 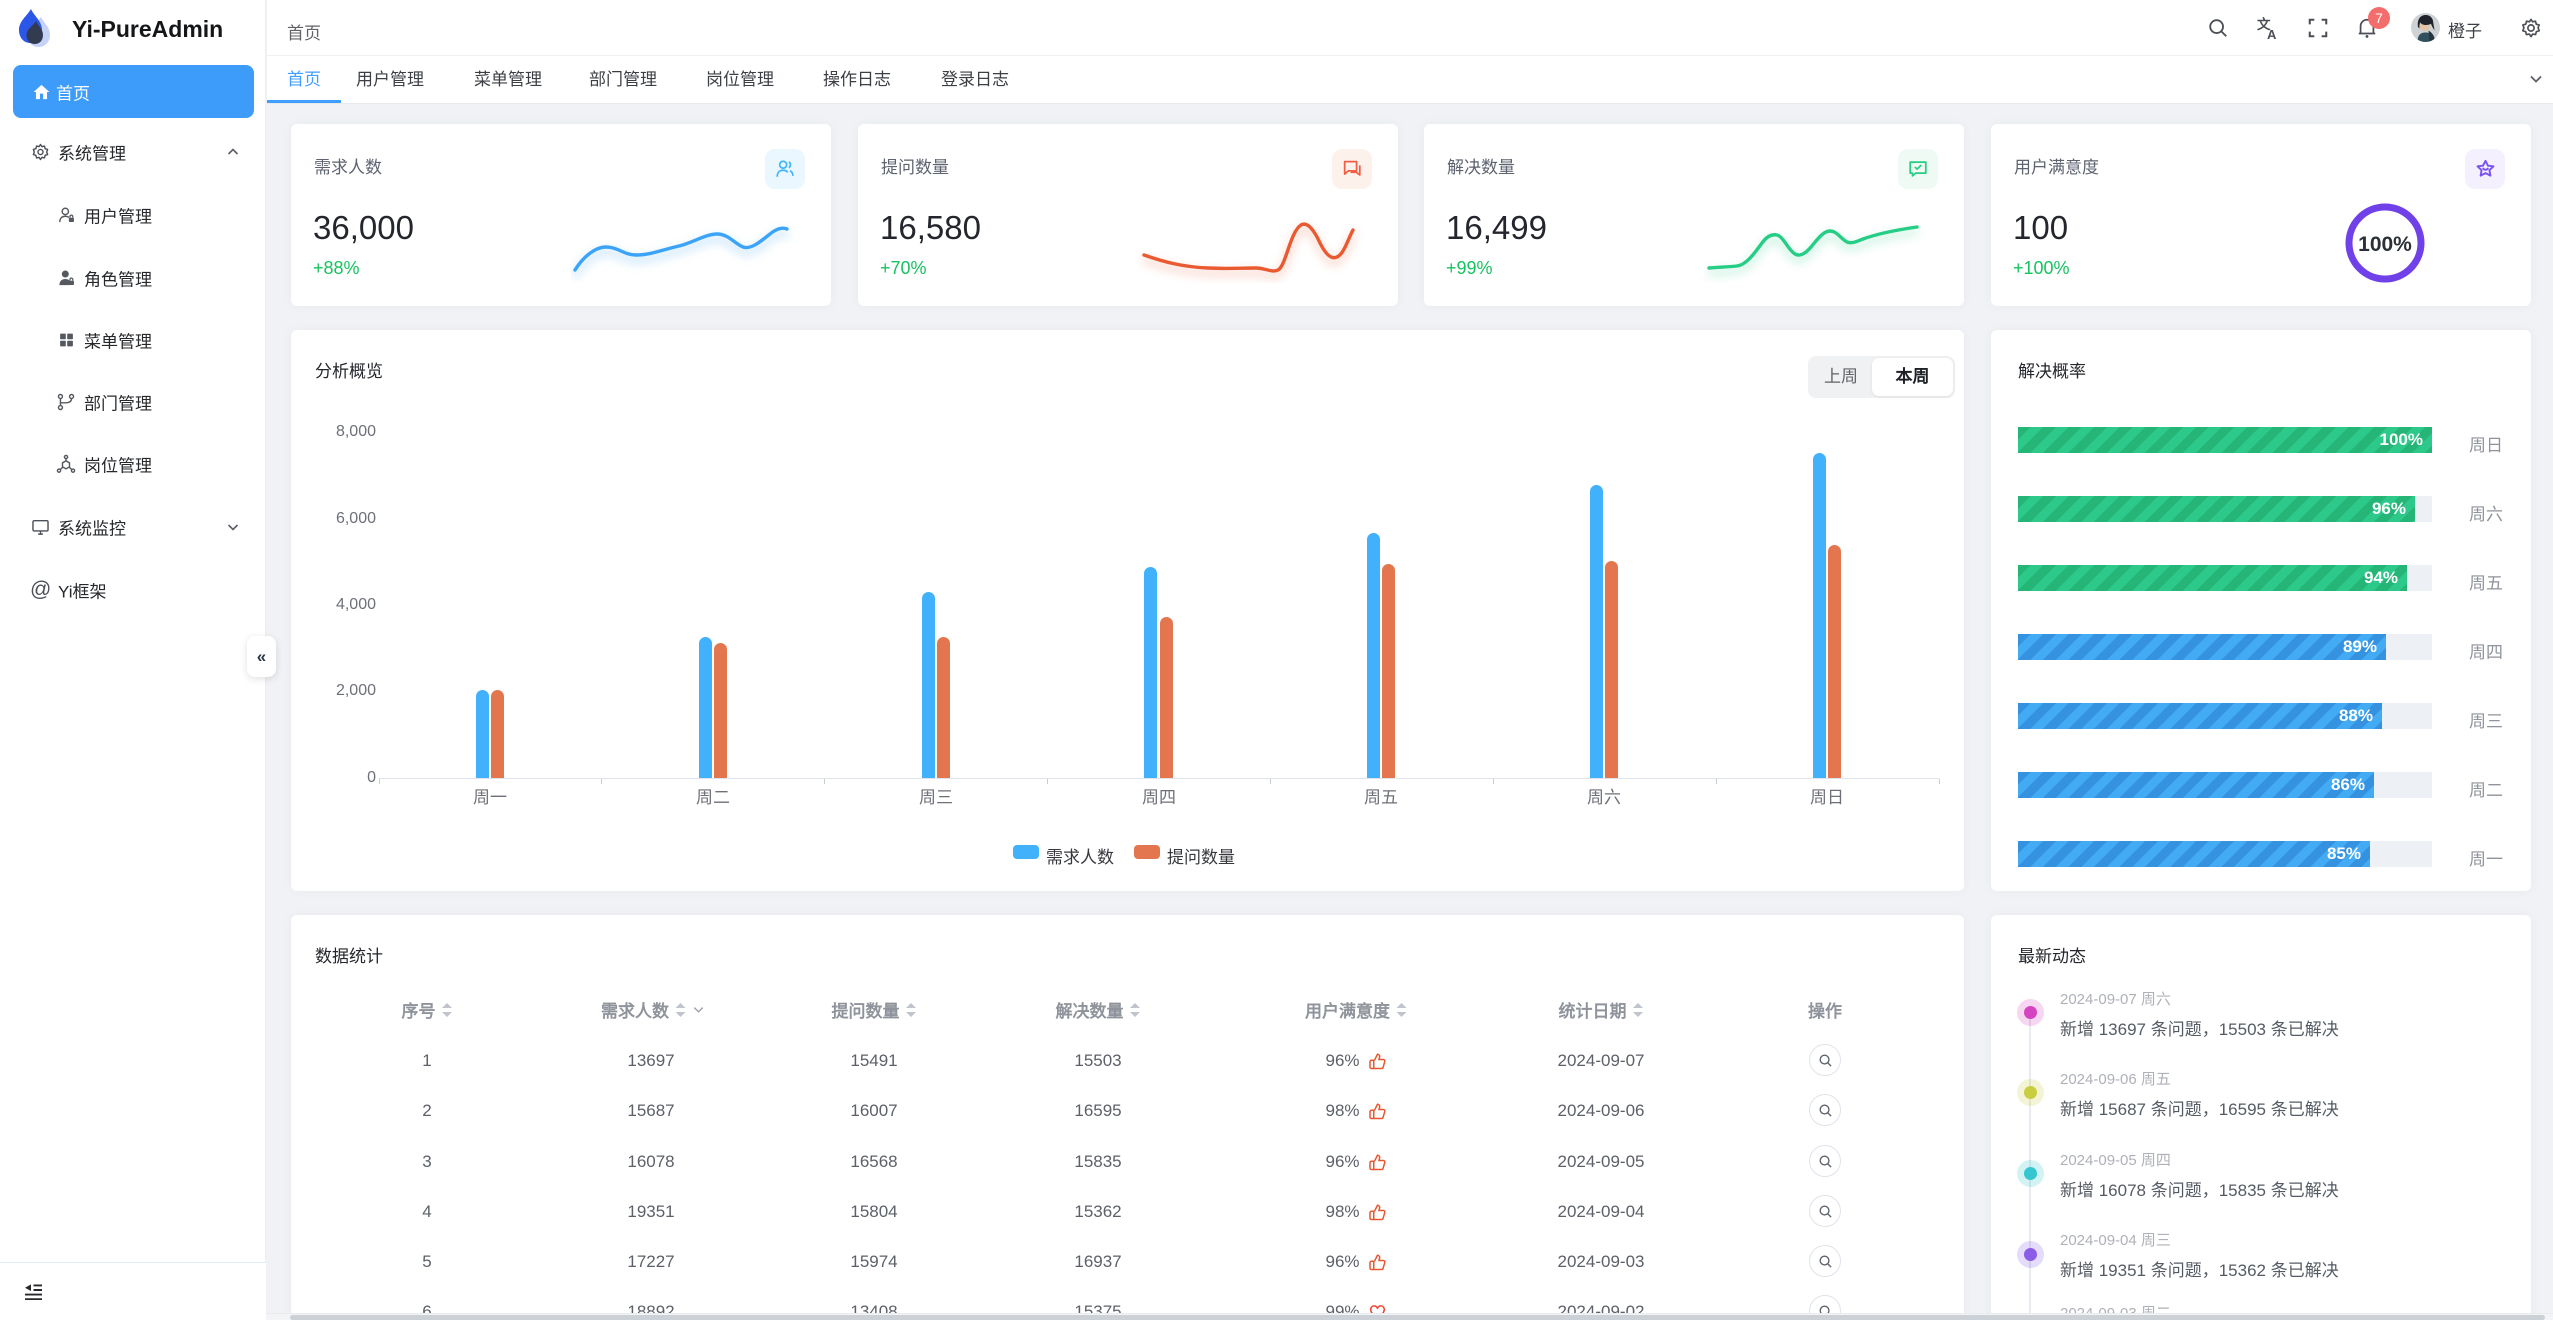 I want to click on svg-text: 文, so click(x=2264, y=24).